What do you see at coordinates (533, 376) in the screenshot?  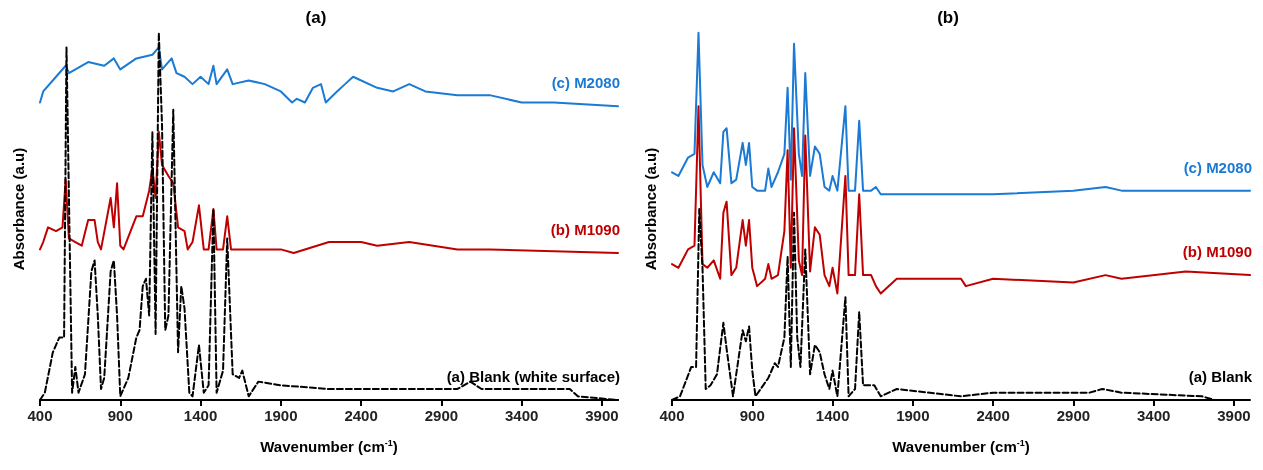 I see `series-label: (a) Blank (white surface)` at bounding box center [533, 376].